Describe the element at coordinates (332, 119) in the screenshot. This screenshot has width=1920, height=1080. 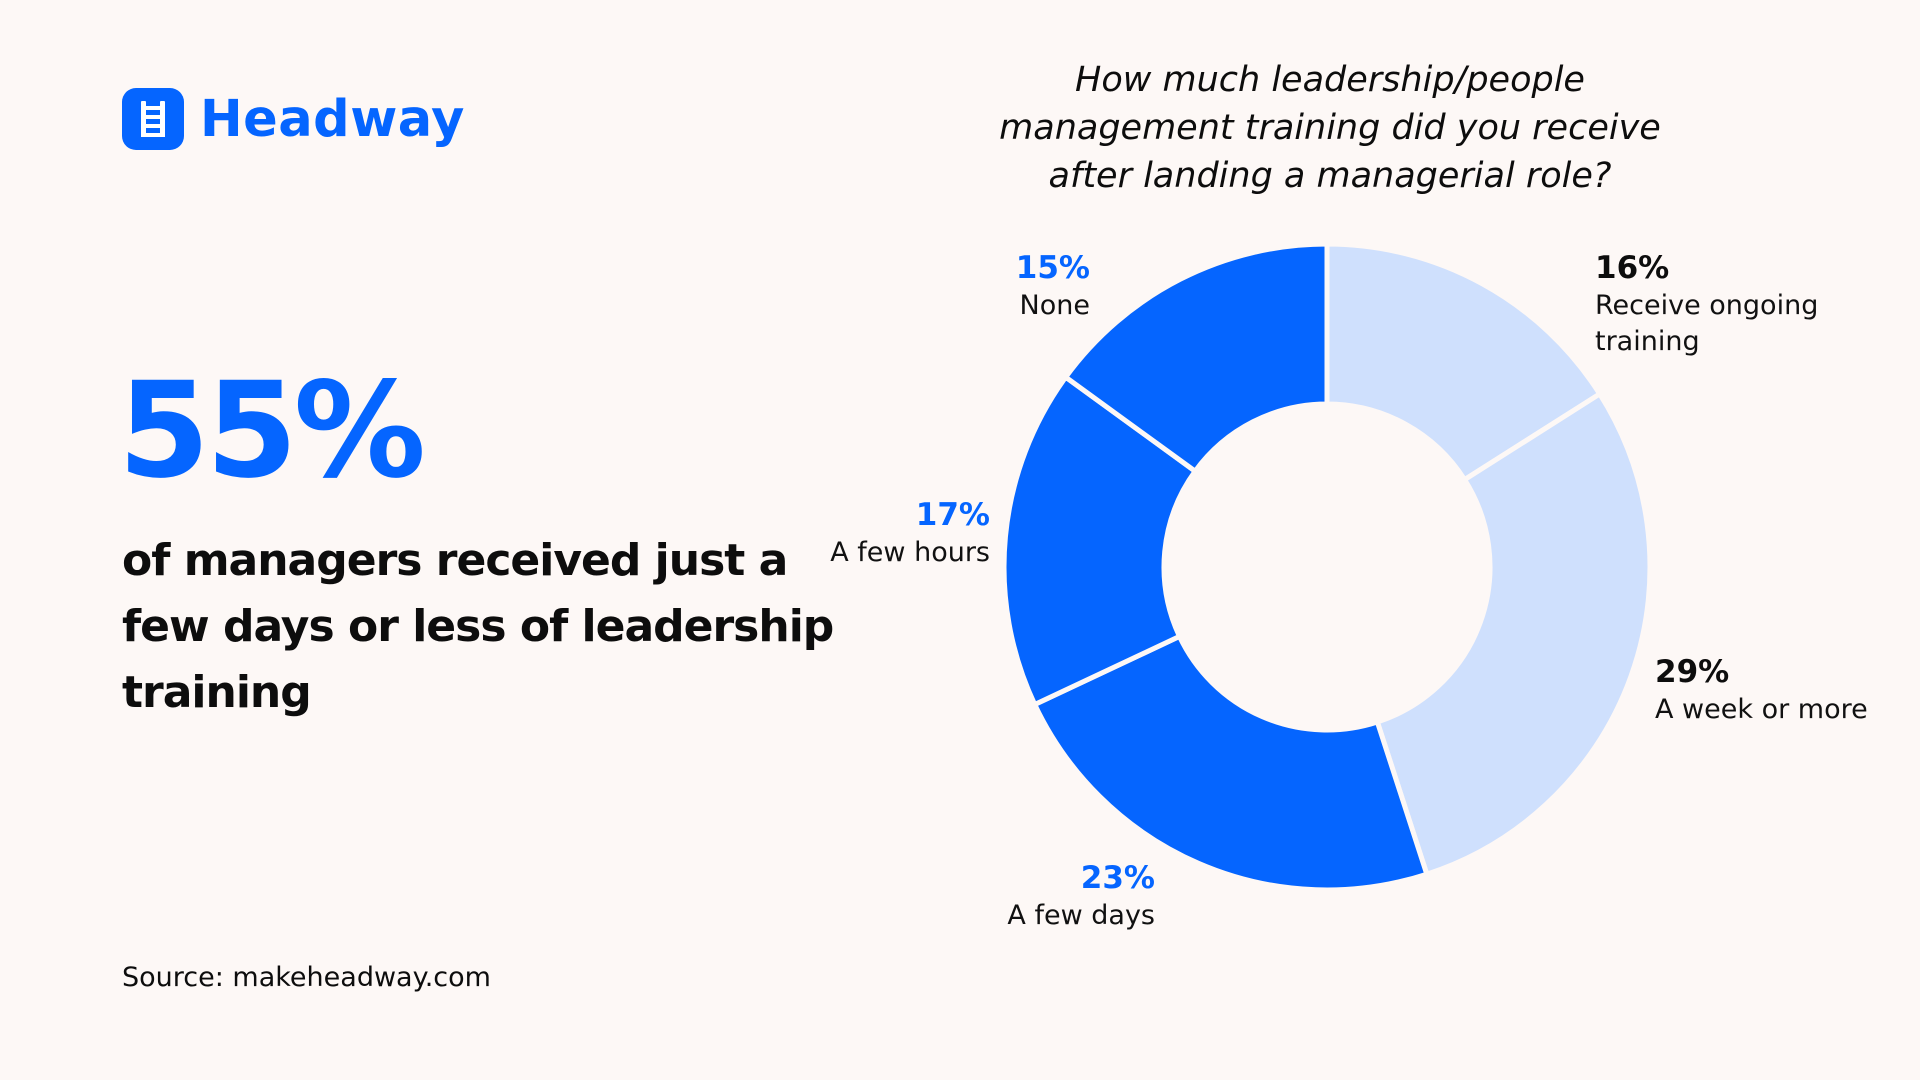
I see `brand-name: Headway` at that location.